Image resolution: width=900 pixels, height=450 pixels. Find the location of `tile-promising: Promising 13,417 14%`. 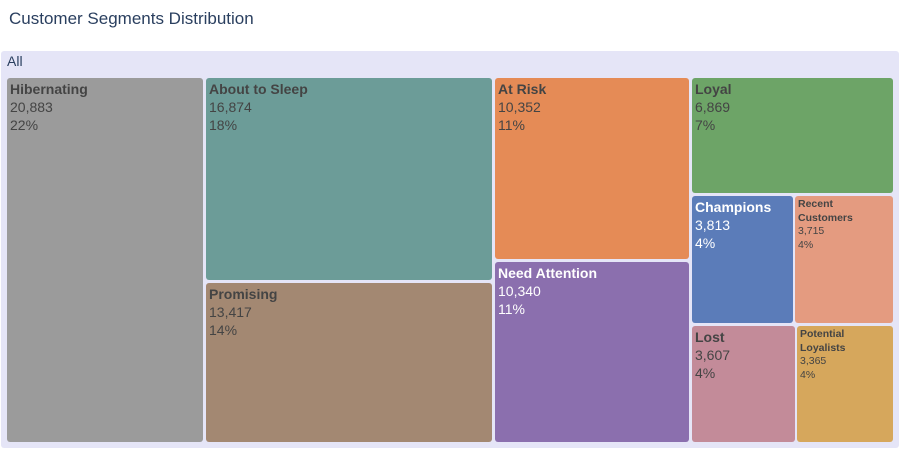

tile-promising: Promising 13,417 14% is located at coordinates (349, 362).